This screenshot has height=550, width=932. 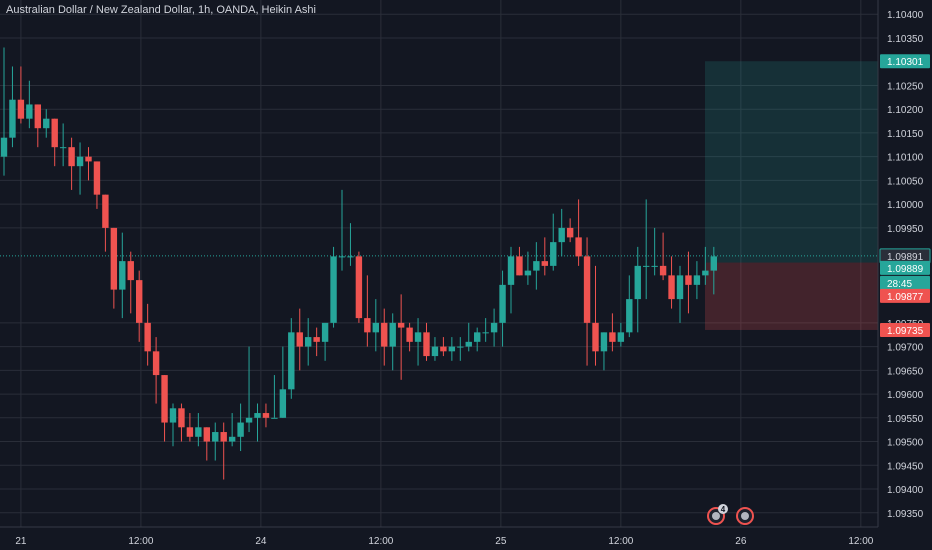 What do you see at coordinates (905, 419) in the screenshot?
I see `y-tick-label: 1.09550` at bounding box center [905, 419].